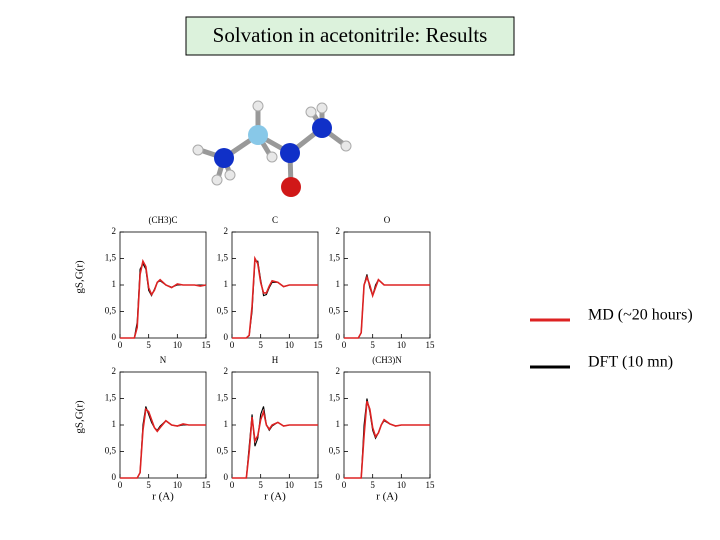 Image resolution: width=720 pixels, height=540 pixels. I want to click on panel-title: C, so click(275, 220).